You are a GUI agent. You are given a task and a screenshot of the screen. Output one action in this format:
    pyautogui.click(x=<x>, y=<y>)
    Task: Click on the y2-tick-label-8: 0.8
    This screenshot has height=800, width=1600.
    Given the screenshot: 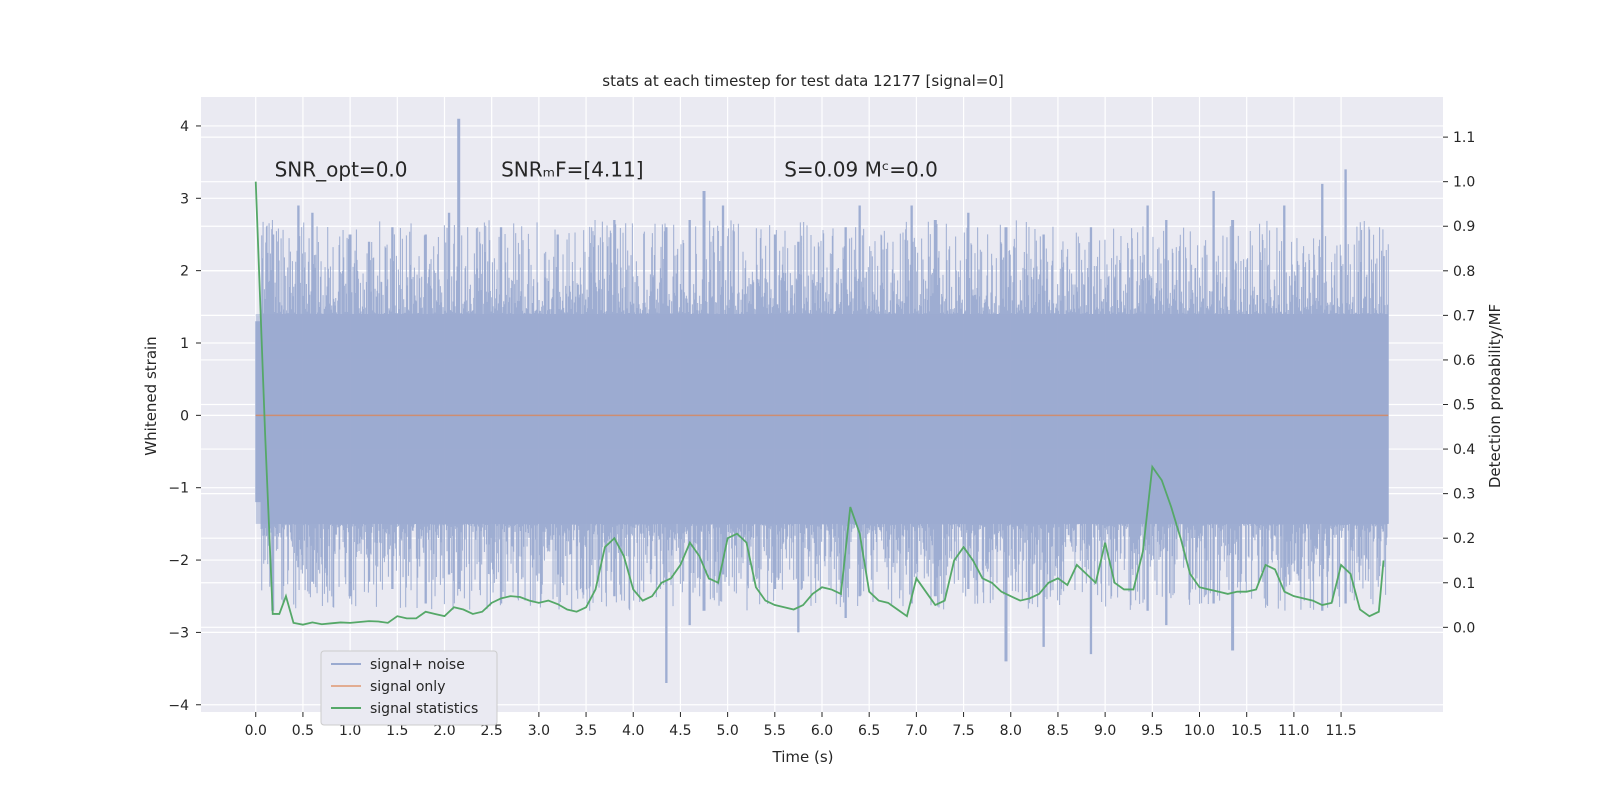 What is the action you would take?
    pyautogui.click(x=1464, y=272)
    